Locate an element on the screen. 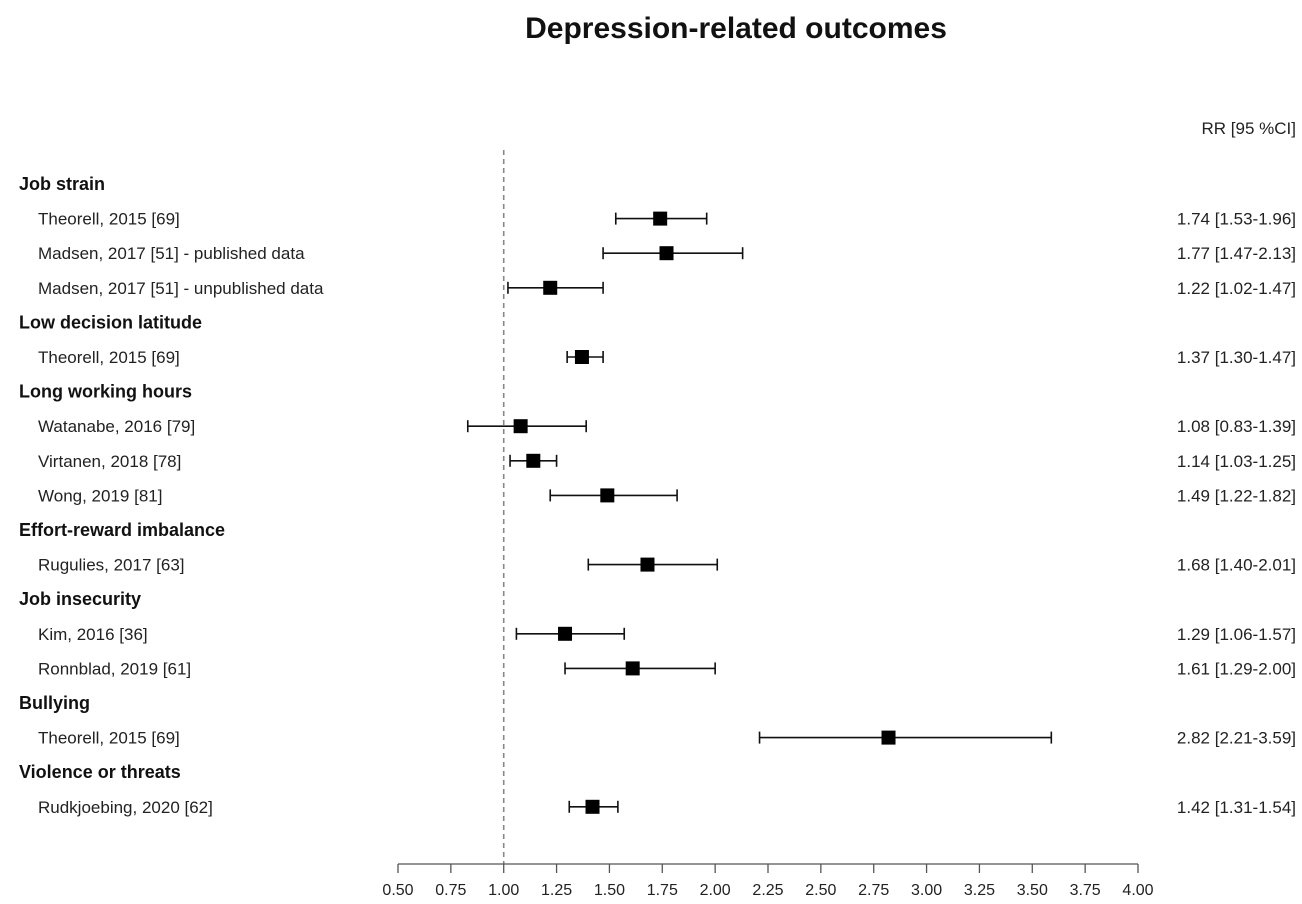 The height and width of the screenshot is (904, 1302). group-label: Job strain is located at coordinates (62, 184).